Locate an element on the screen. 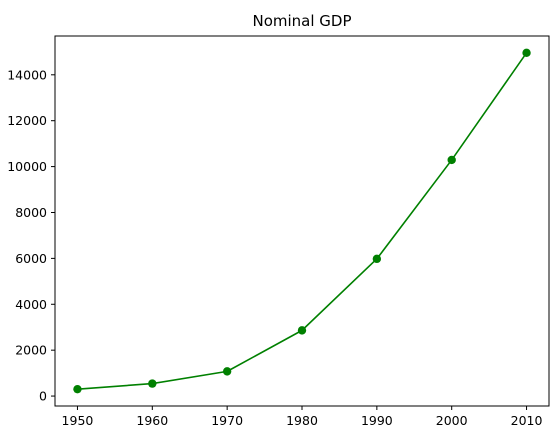 The image size is (559, 435). y-tick-label: 12000 is located at coordinates (27, 120).